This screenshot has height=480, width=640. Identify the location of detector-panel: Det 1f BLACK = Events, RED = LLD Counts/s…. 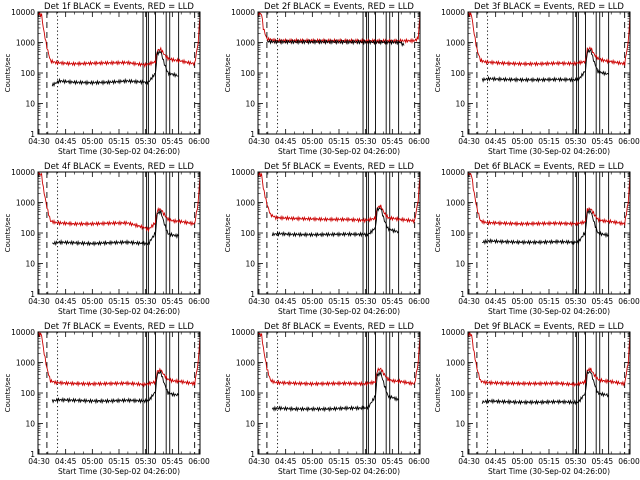
(107, 79).